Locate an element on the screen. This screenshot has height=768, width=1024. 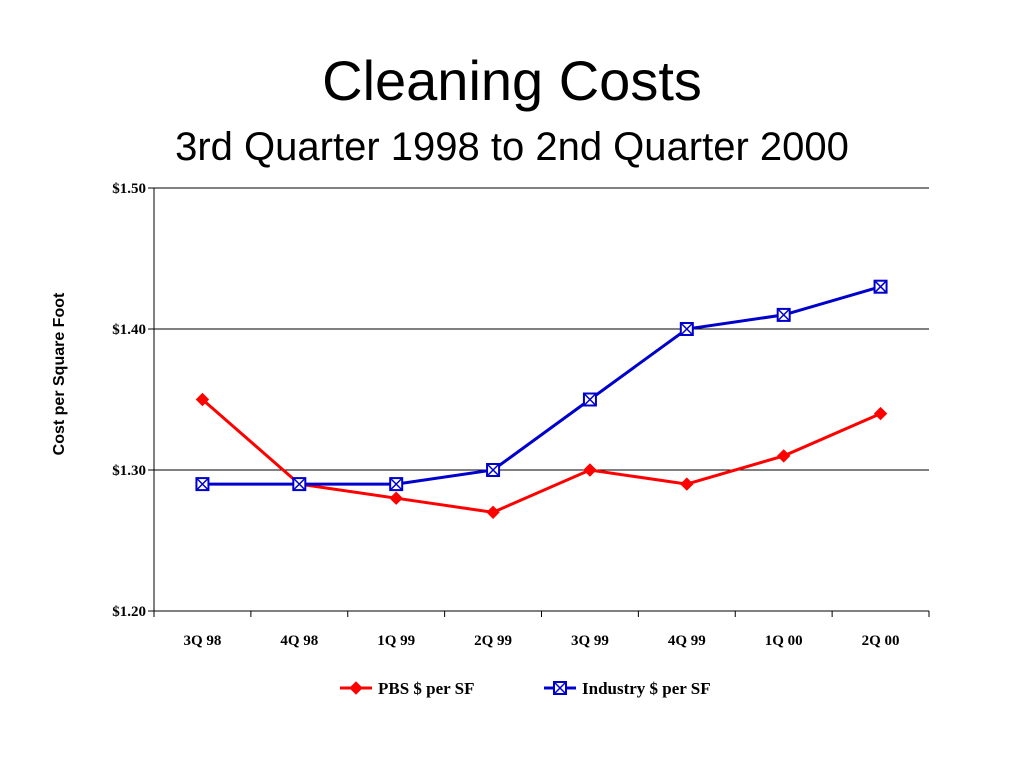
series-pbs is located at coordinates (541, 456).